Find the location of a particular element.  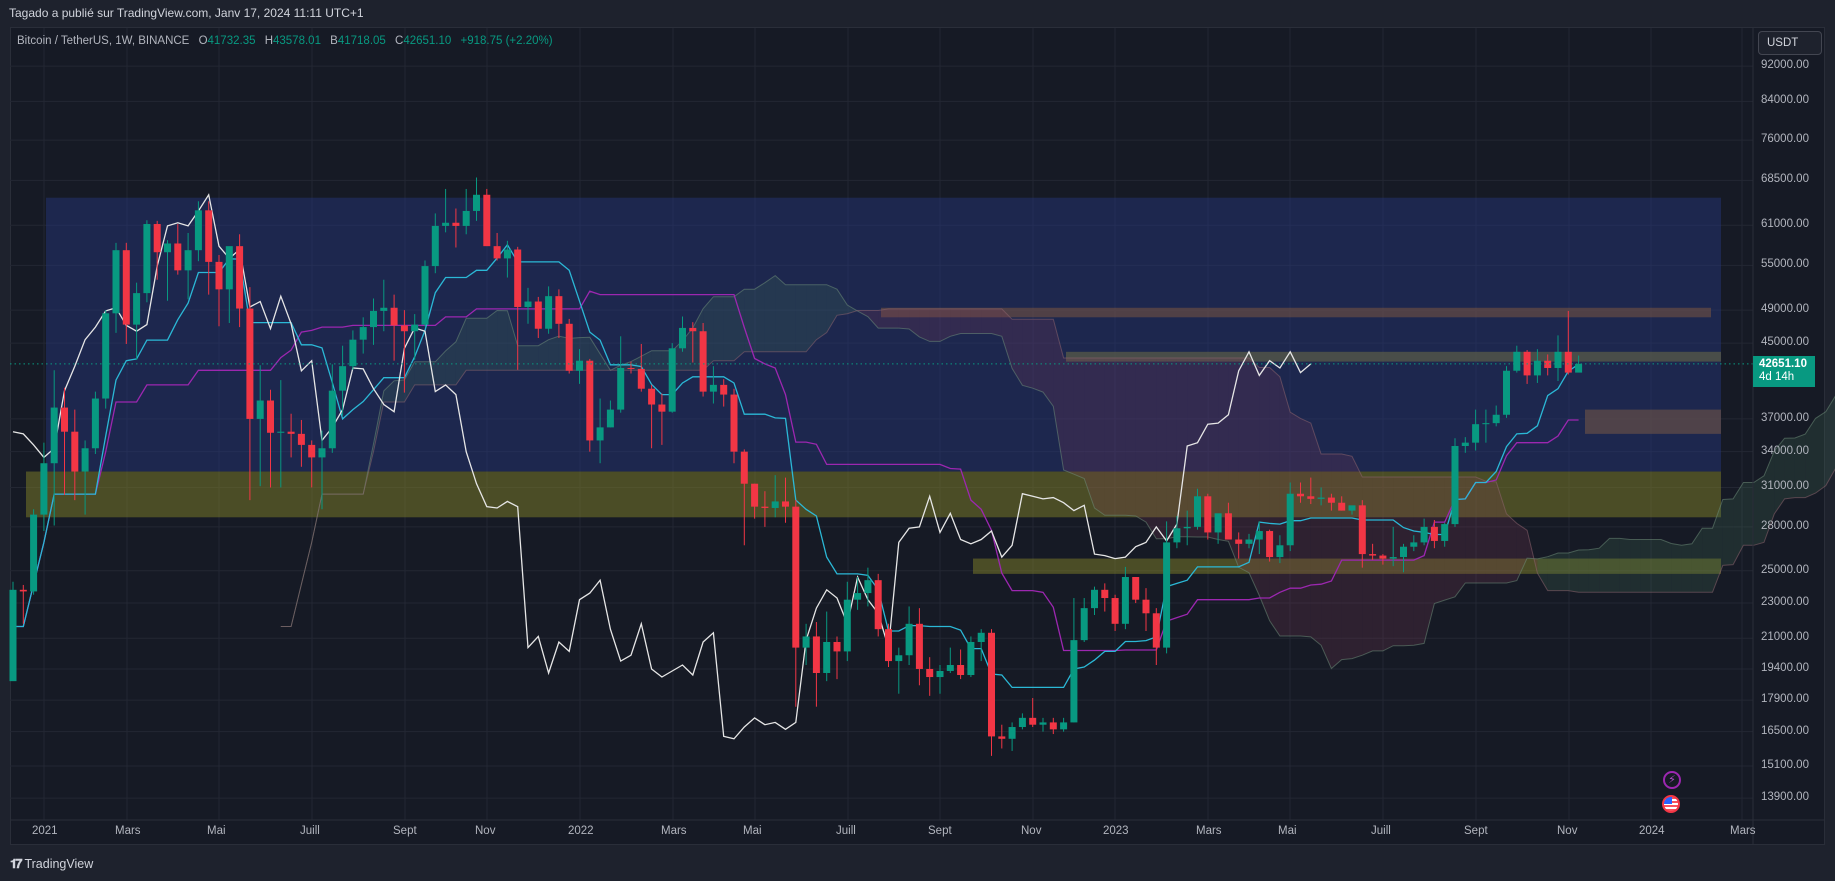

brown-support-zone is located at coordinates (1653, 421).